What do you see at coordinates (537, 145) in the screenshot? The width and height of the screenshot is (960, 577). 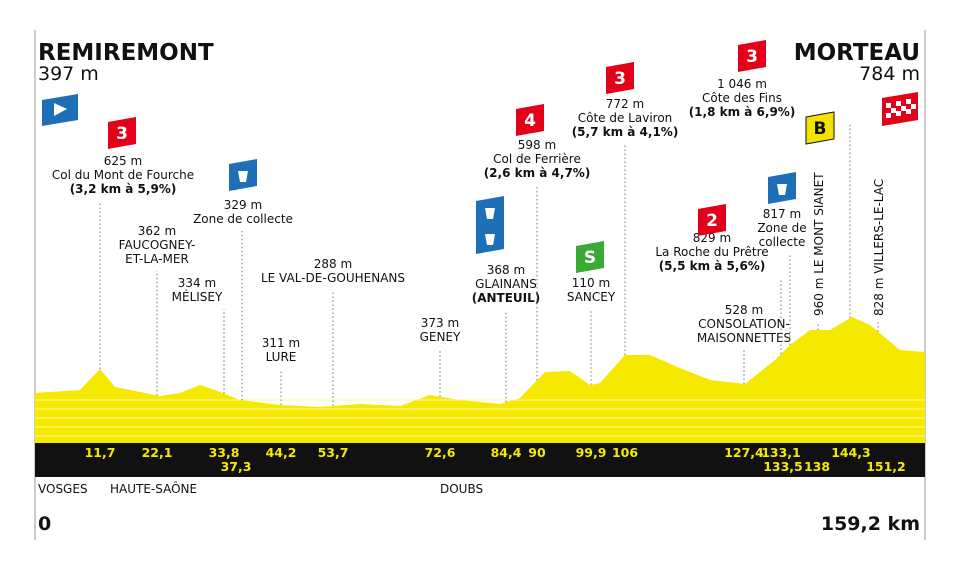 I see `point-label: 598 m` at bounding box center [537, 145].